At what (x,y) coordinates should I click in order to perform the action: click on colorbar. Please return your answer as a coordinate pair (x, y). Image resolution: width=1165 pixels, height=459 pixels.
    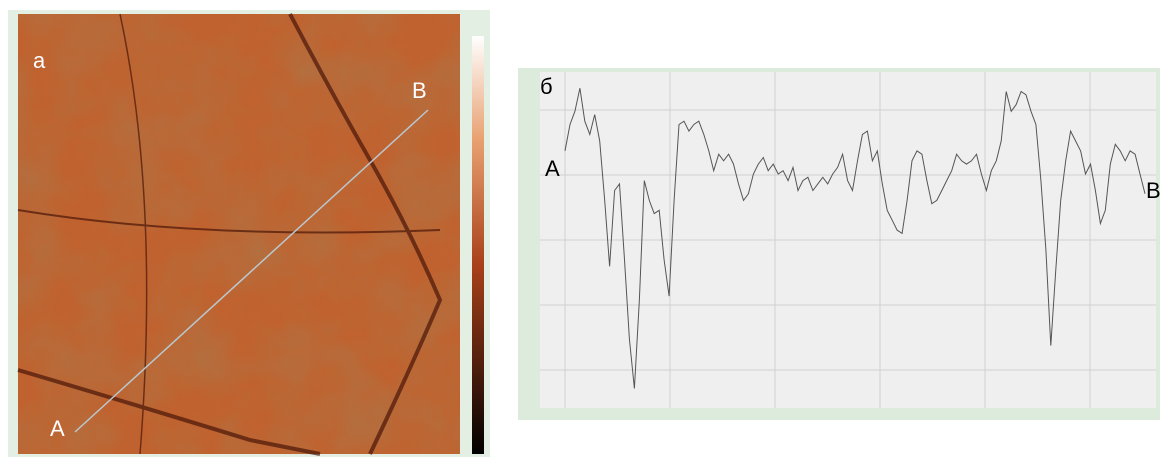
    Looking at the image, I should click on (478, 245).